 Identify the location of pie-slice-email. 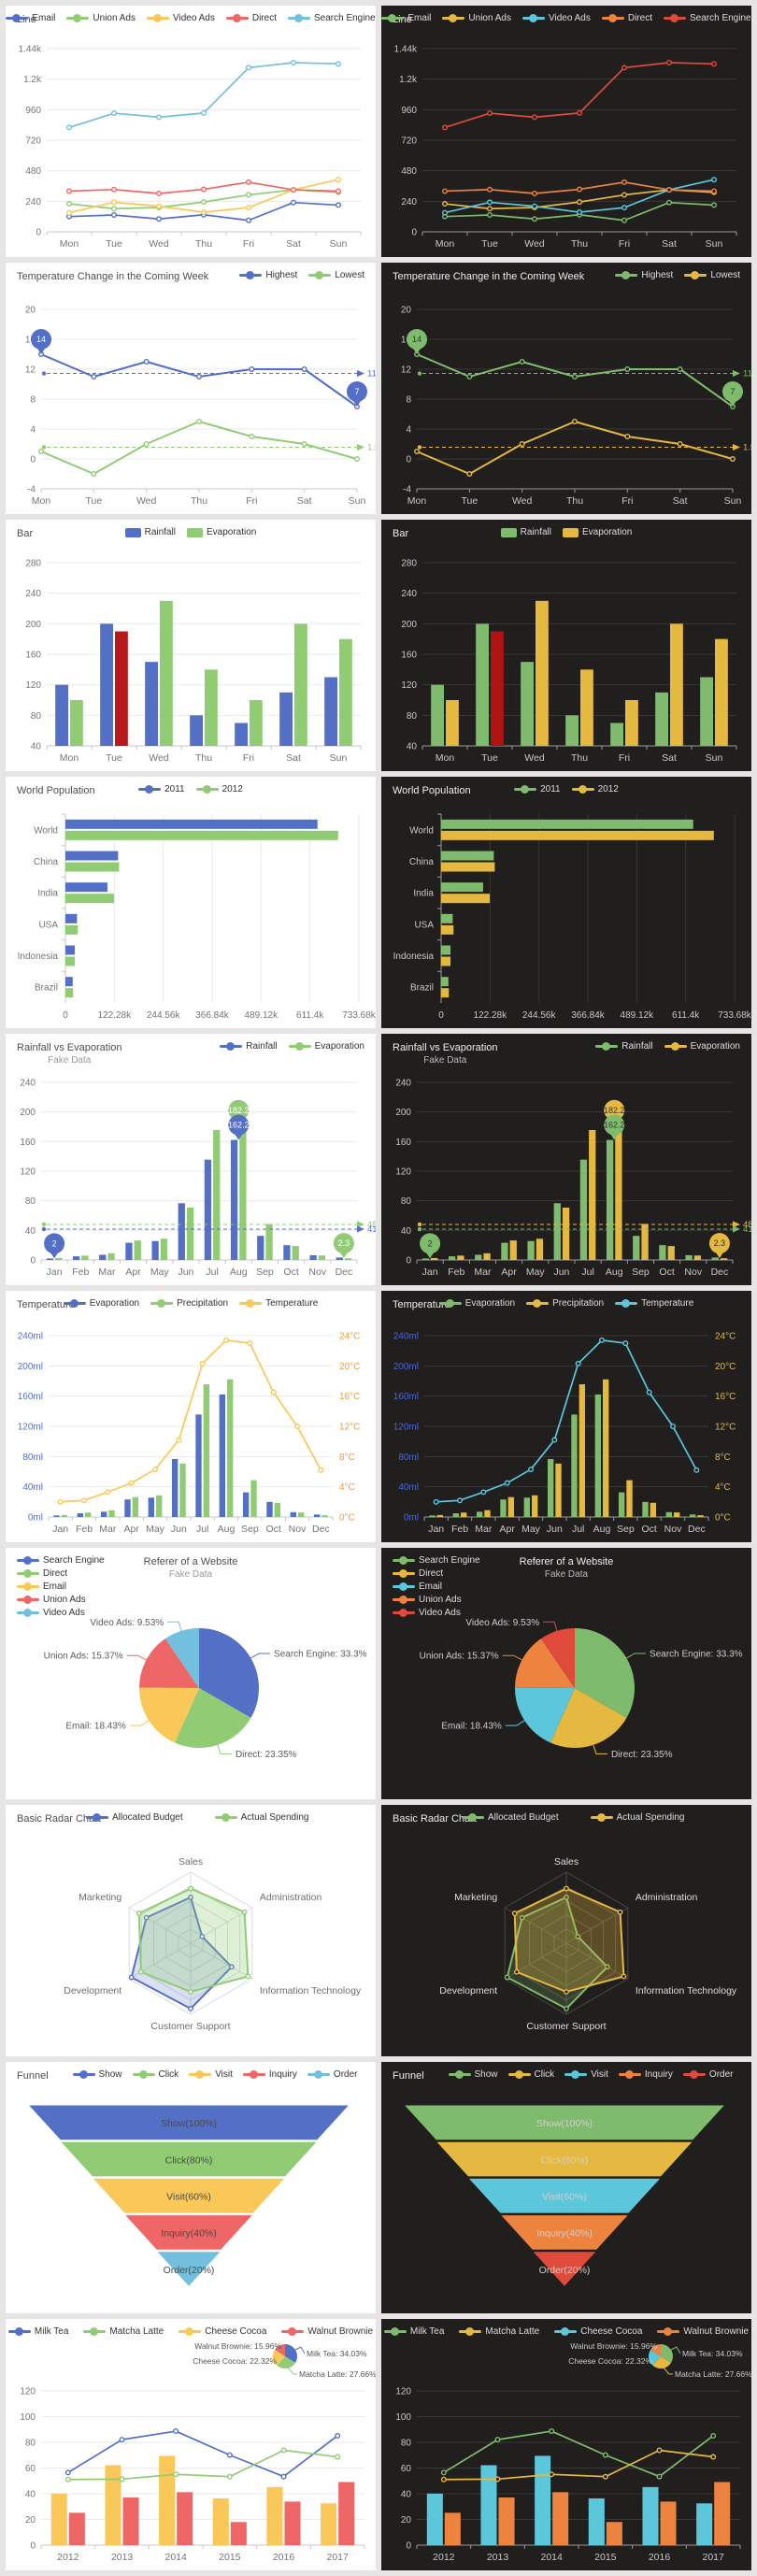
(169, 1715).